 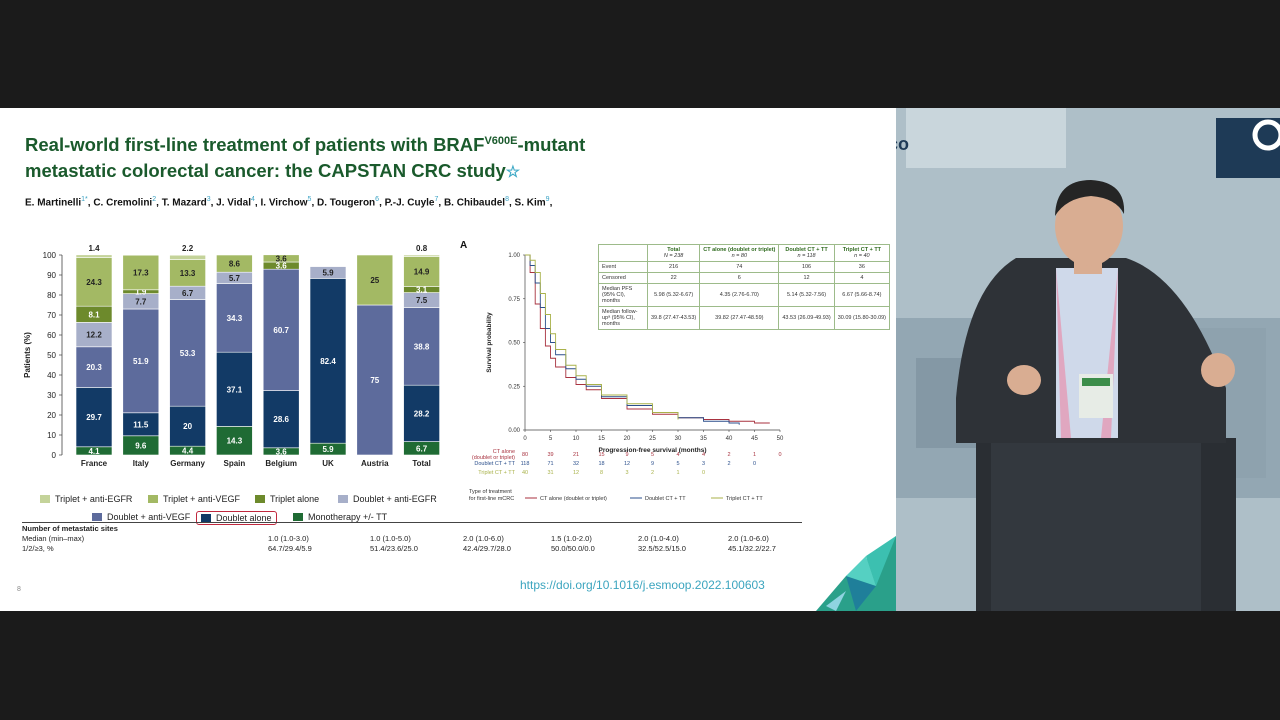 What do you see at coordinates (51, 275) in the screenshot?
I see `y-tick-label: 90` at bounding box center [51, 275].